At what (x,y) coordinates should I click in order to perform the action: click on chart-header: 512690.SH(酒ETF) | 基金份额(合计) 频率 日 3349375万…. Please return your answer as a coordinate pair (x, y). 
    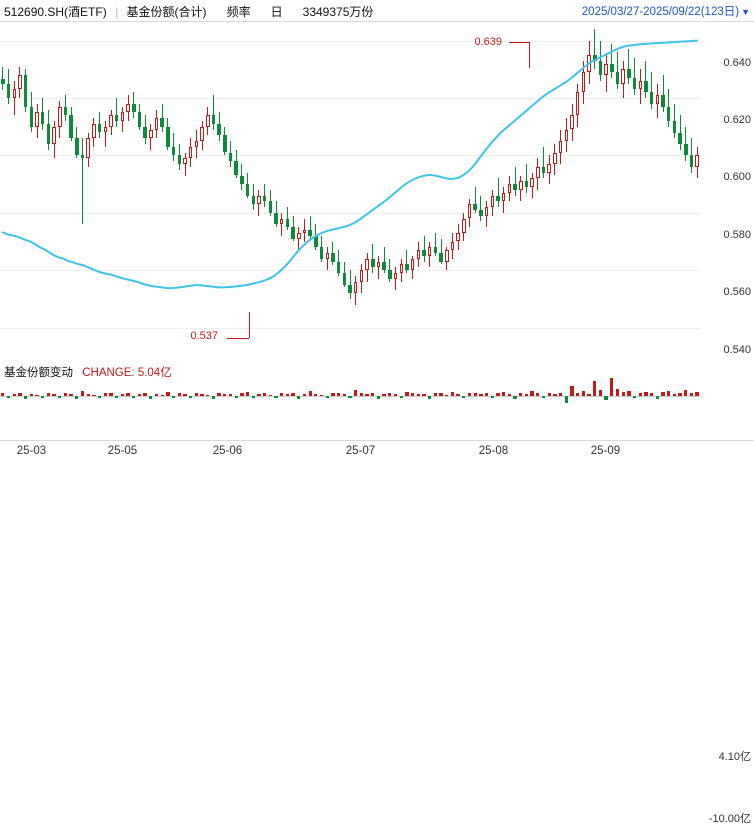
    Looking at the image, I should click on (377, 11).